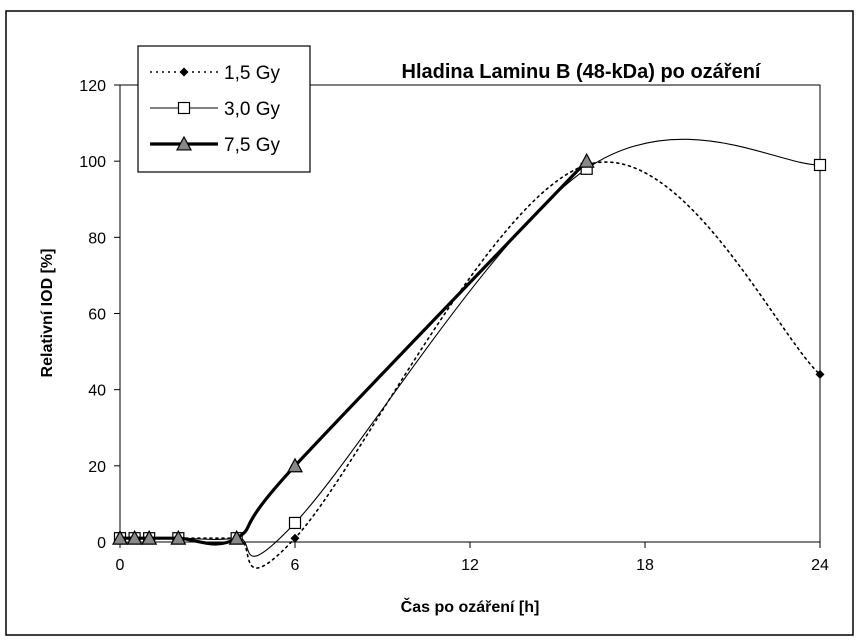 The image size is (859, 641). What do you see at coordinates (97, 467) in the screenshot?
I see `y-tick-label: 20` at bounding box center [97, 467].